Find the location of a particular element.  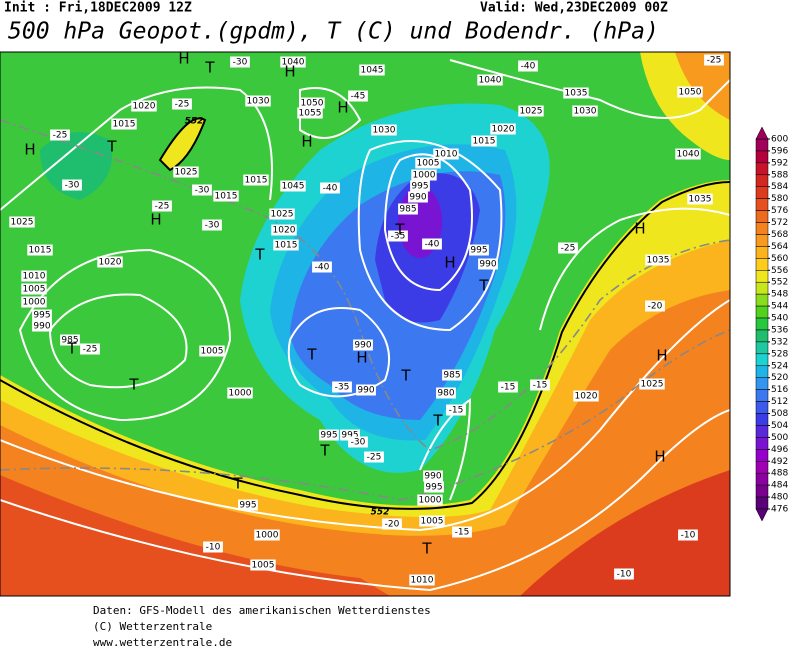

contour-label: 552 is located at coordinates (380, 513).